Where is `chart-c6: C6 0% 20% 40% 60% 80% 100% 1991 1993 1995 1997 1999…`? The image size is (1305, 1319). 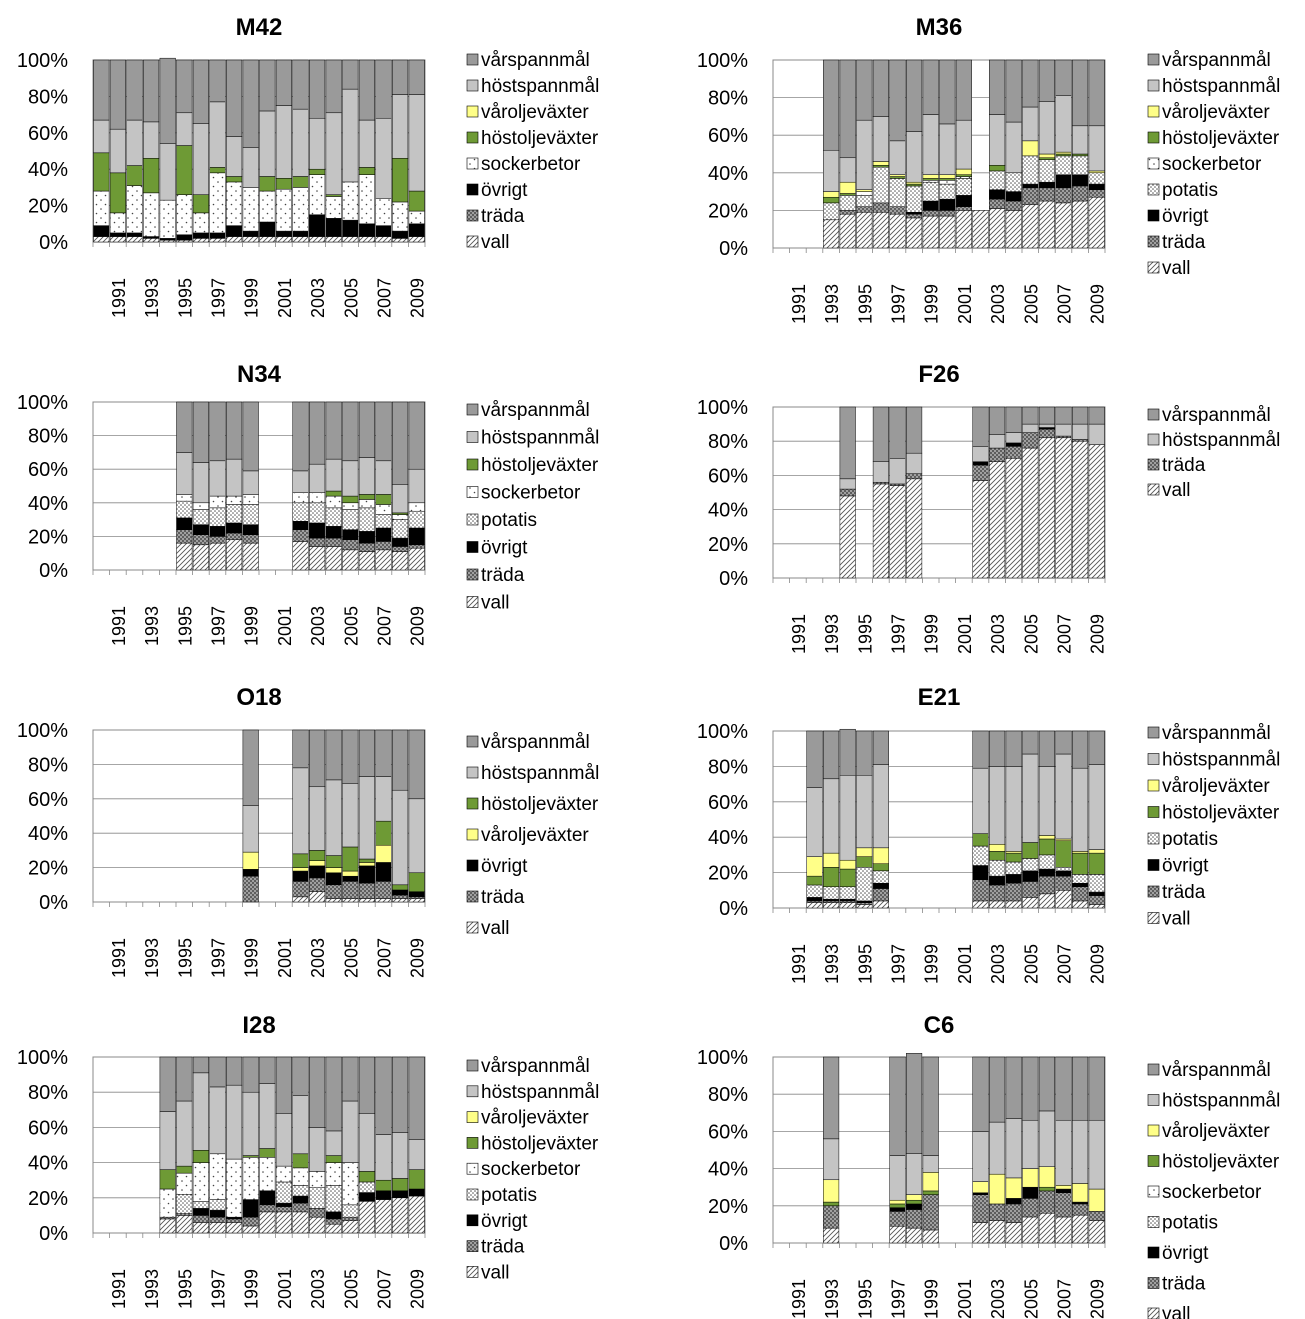 chart-c6: C6 0% 20% 40% 60% 80% 100% 1991 1993 1995 1997 1999… is located at coordinates (988, 1165).